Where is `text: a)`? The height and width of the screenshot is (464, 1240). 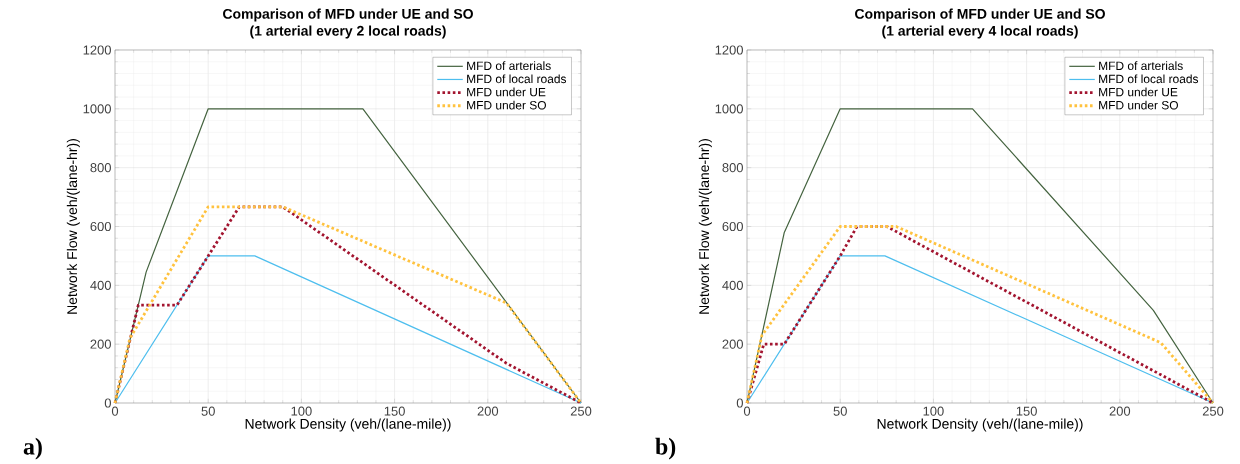
text: a) is located at coordinates (32, 448).